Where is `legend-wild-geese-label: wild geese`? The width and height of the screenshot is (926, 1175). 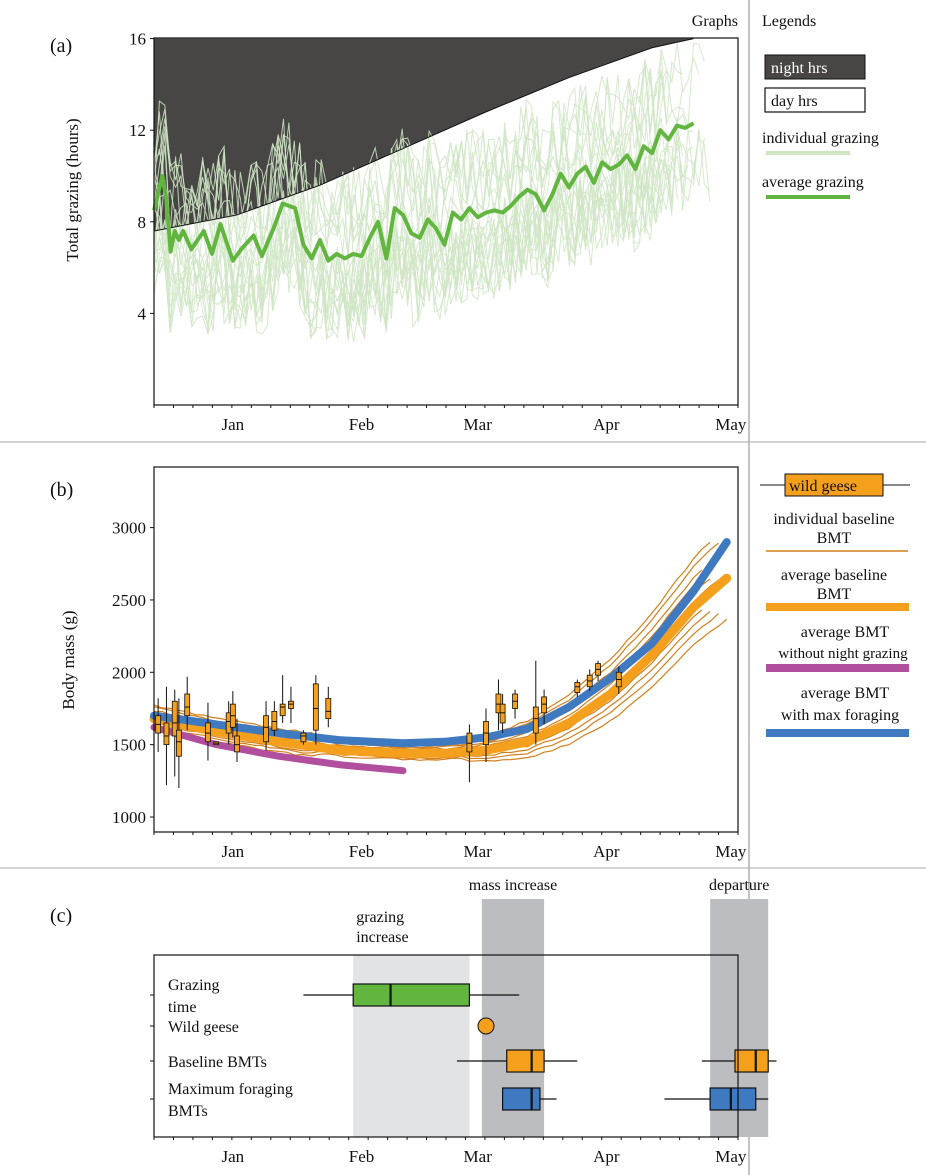
legend-wild-geese-label: wild geese is located at coordinates (823, 486).